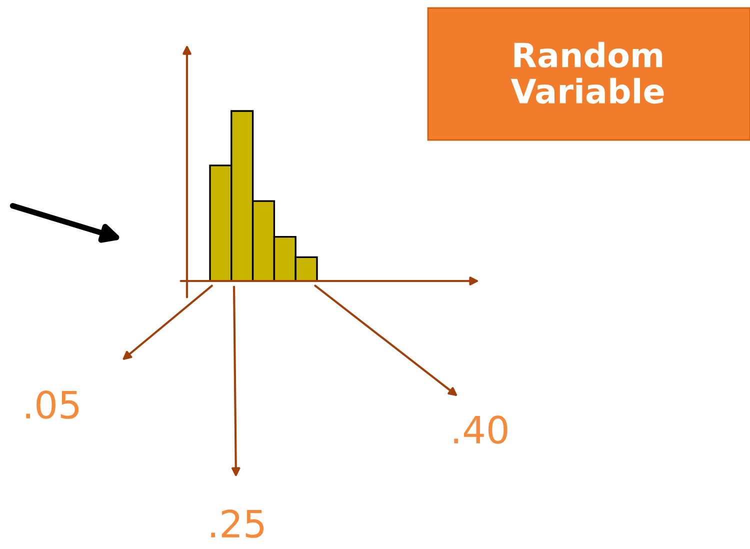 The image size is (750, 549). I want to click on text: .40, so click(481, 430).